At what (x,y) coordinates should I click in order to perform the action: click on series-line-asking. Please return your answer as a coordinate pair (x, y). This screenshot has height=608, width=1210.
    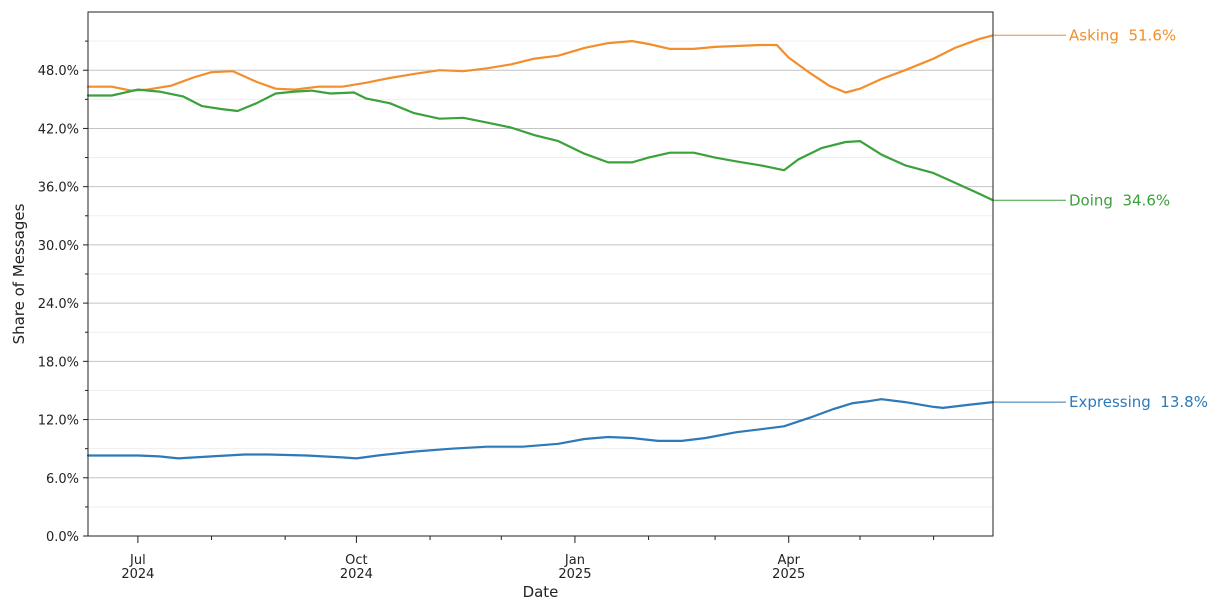
    Looking at the image, I should click on (540, 64).